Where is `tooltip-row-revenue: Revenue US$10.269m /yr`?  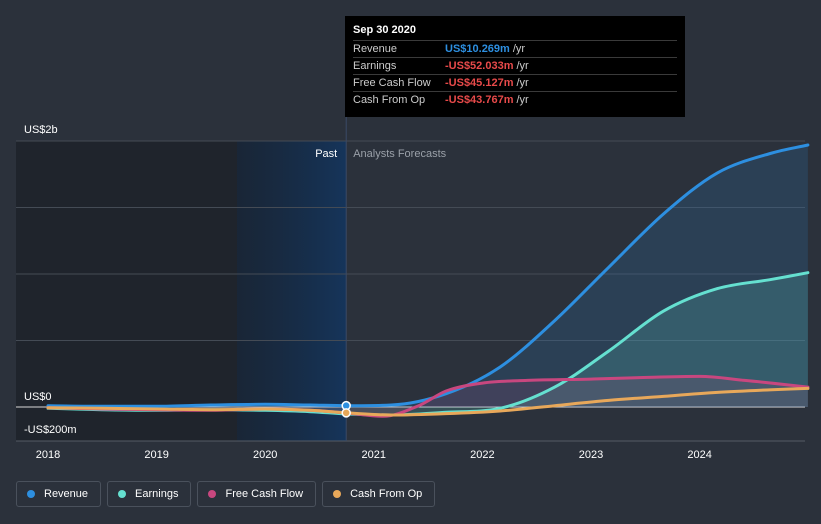 tooltip-row-revenue: Revenue US$10.269m /yr is located at coordinates (515, 48).